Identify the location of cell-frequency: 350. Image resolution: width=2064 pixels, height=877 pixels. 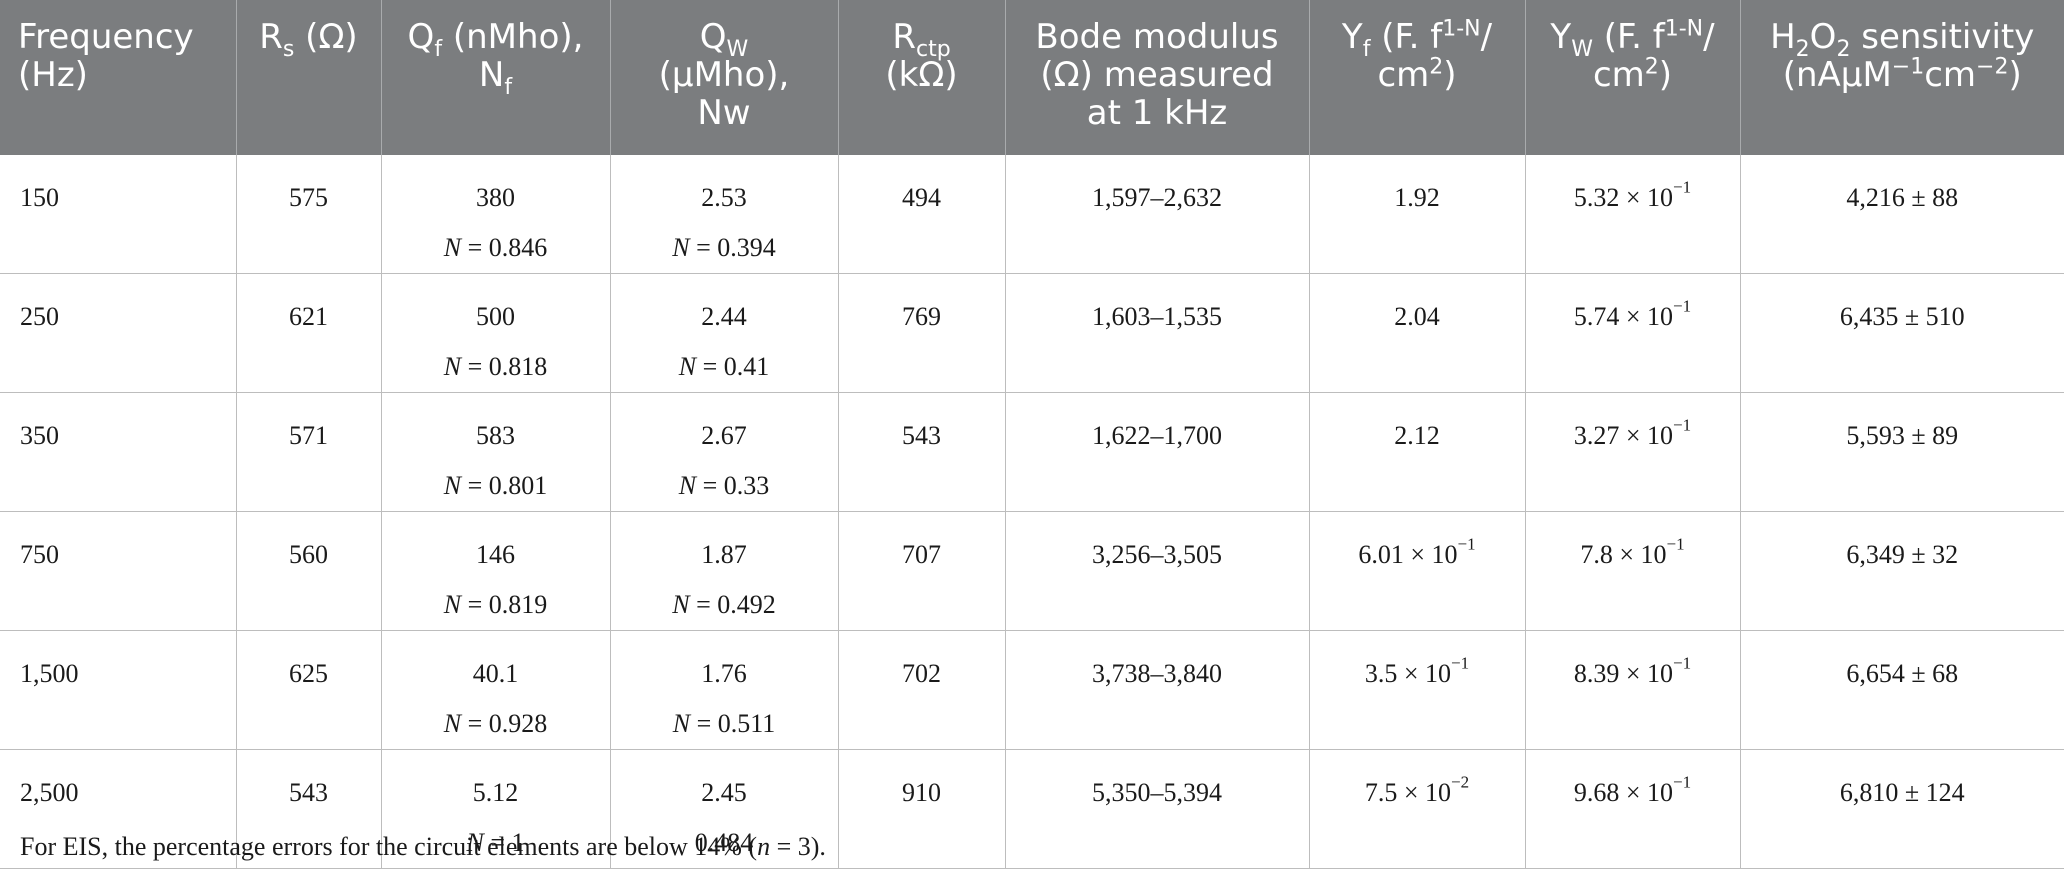
(118, 452).